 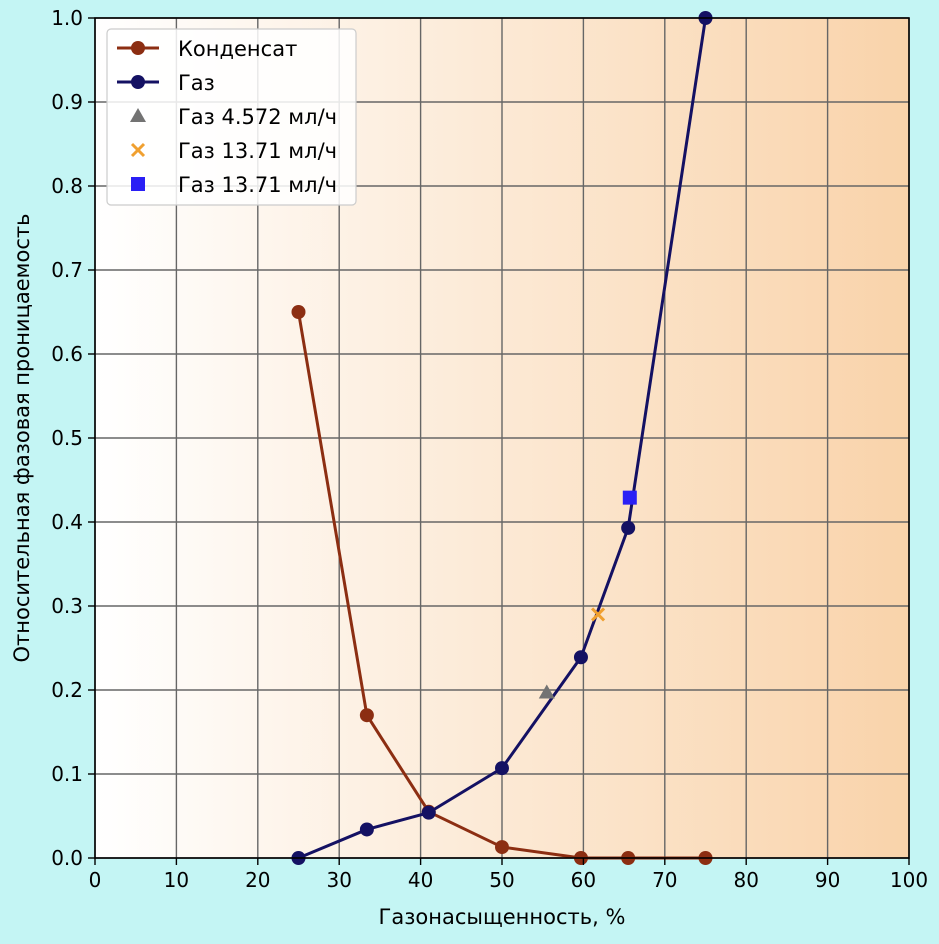 I want to click on legend-label: Газ 4.572 мл/ч, so click(x=257, y=117).